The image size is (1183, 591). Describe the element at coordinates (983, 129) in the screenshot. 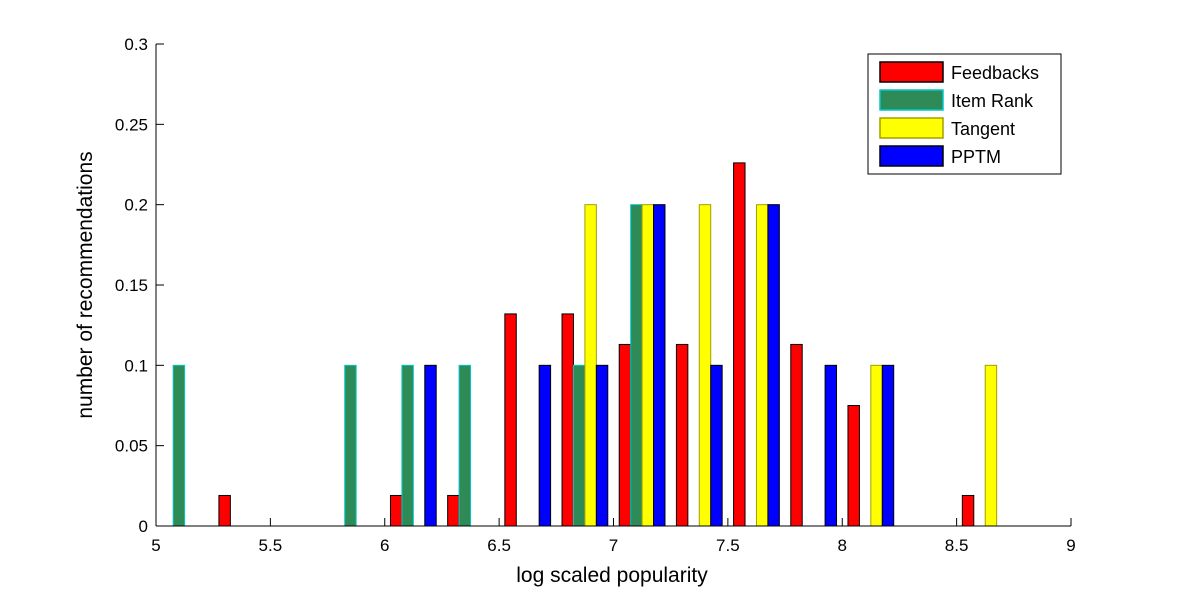

I see `legend-label-tangent: Tangent` at that location.